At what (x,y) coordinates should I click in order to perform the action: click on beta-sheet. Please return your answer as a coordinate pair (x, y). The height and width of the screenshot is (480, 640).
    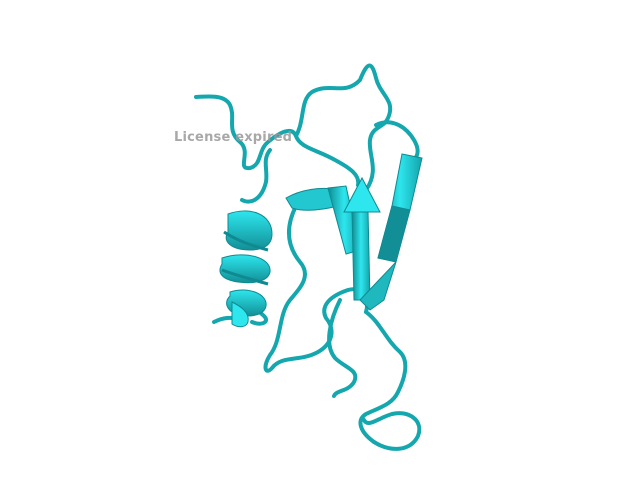
    Looking at the image, I should click on (383, 232).